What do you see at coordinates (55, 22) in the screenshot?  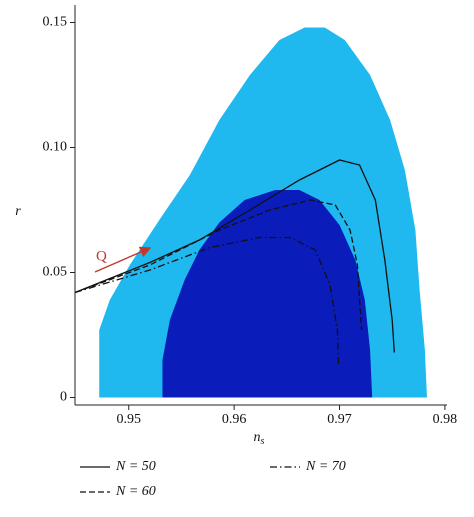 I see `y-tick-label: 0.15` at bounding box center [55, 22].